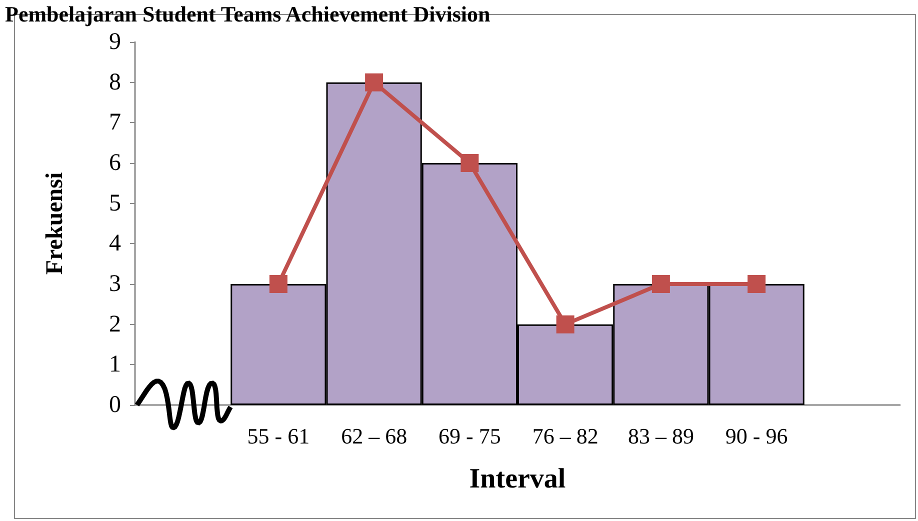 The height and width of the screenshot is (521, 918). I want to click on y-tick-label: 8, so click(115, 82).